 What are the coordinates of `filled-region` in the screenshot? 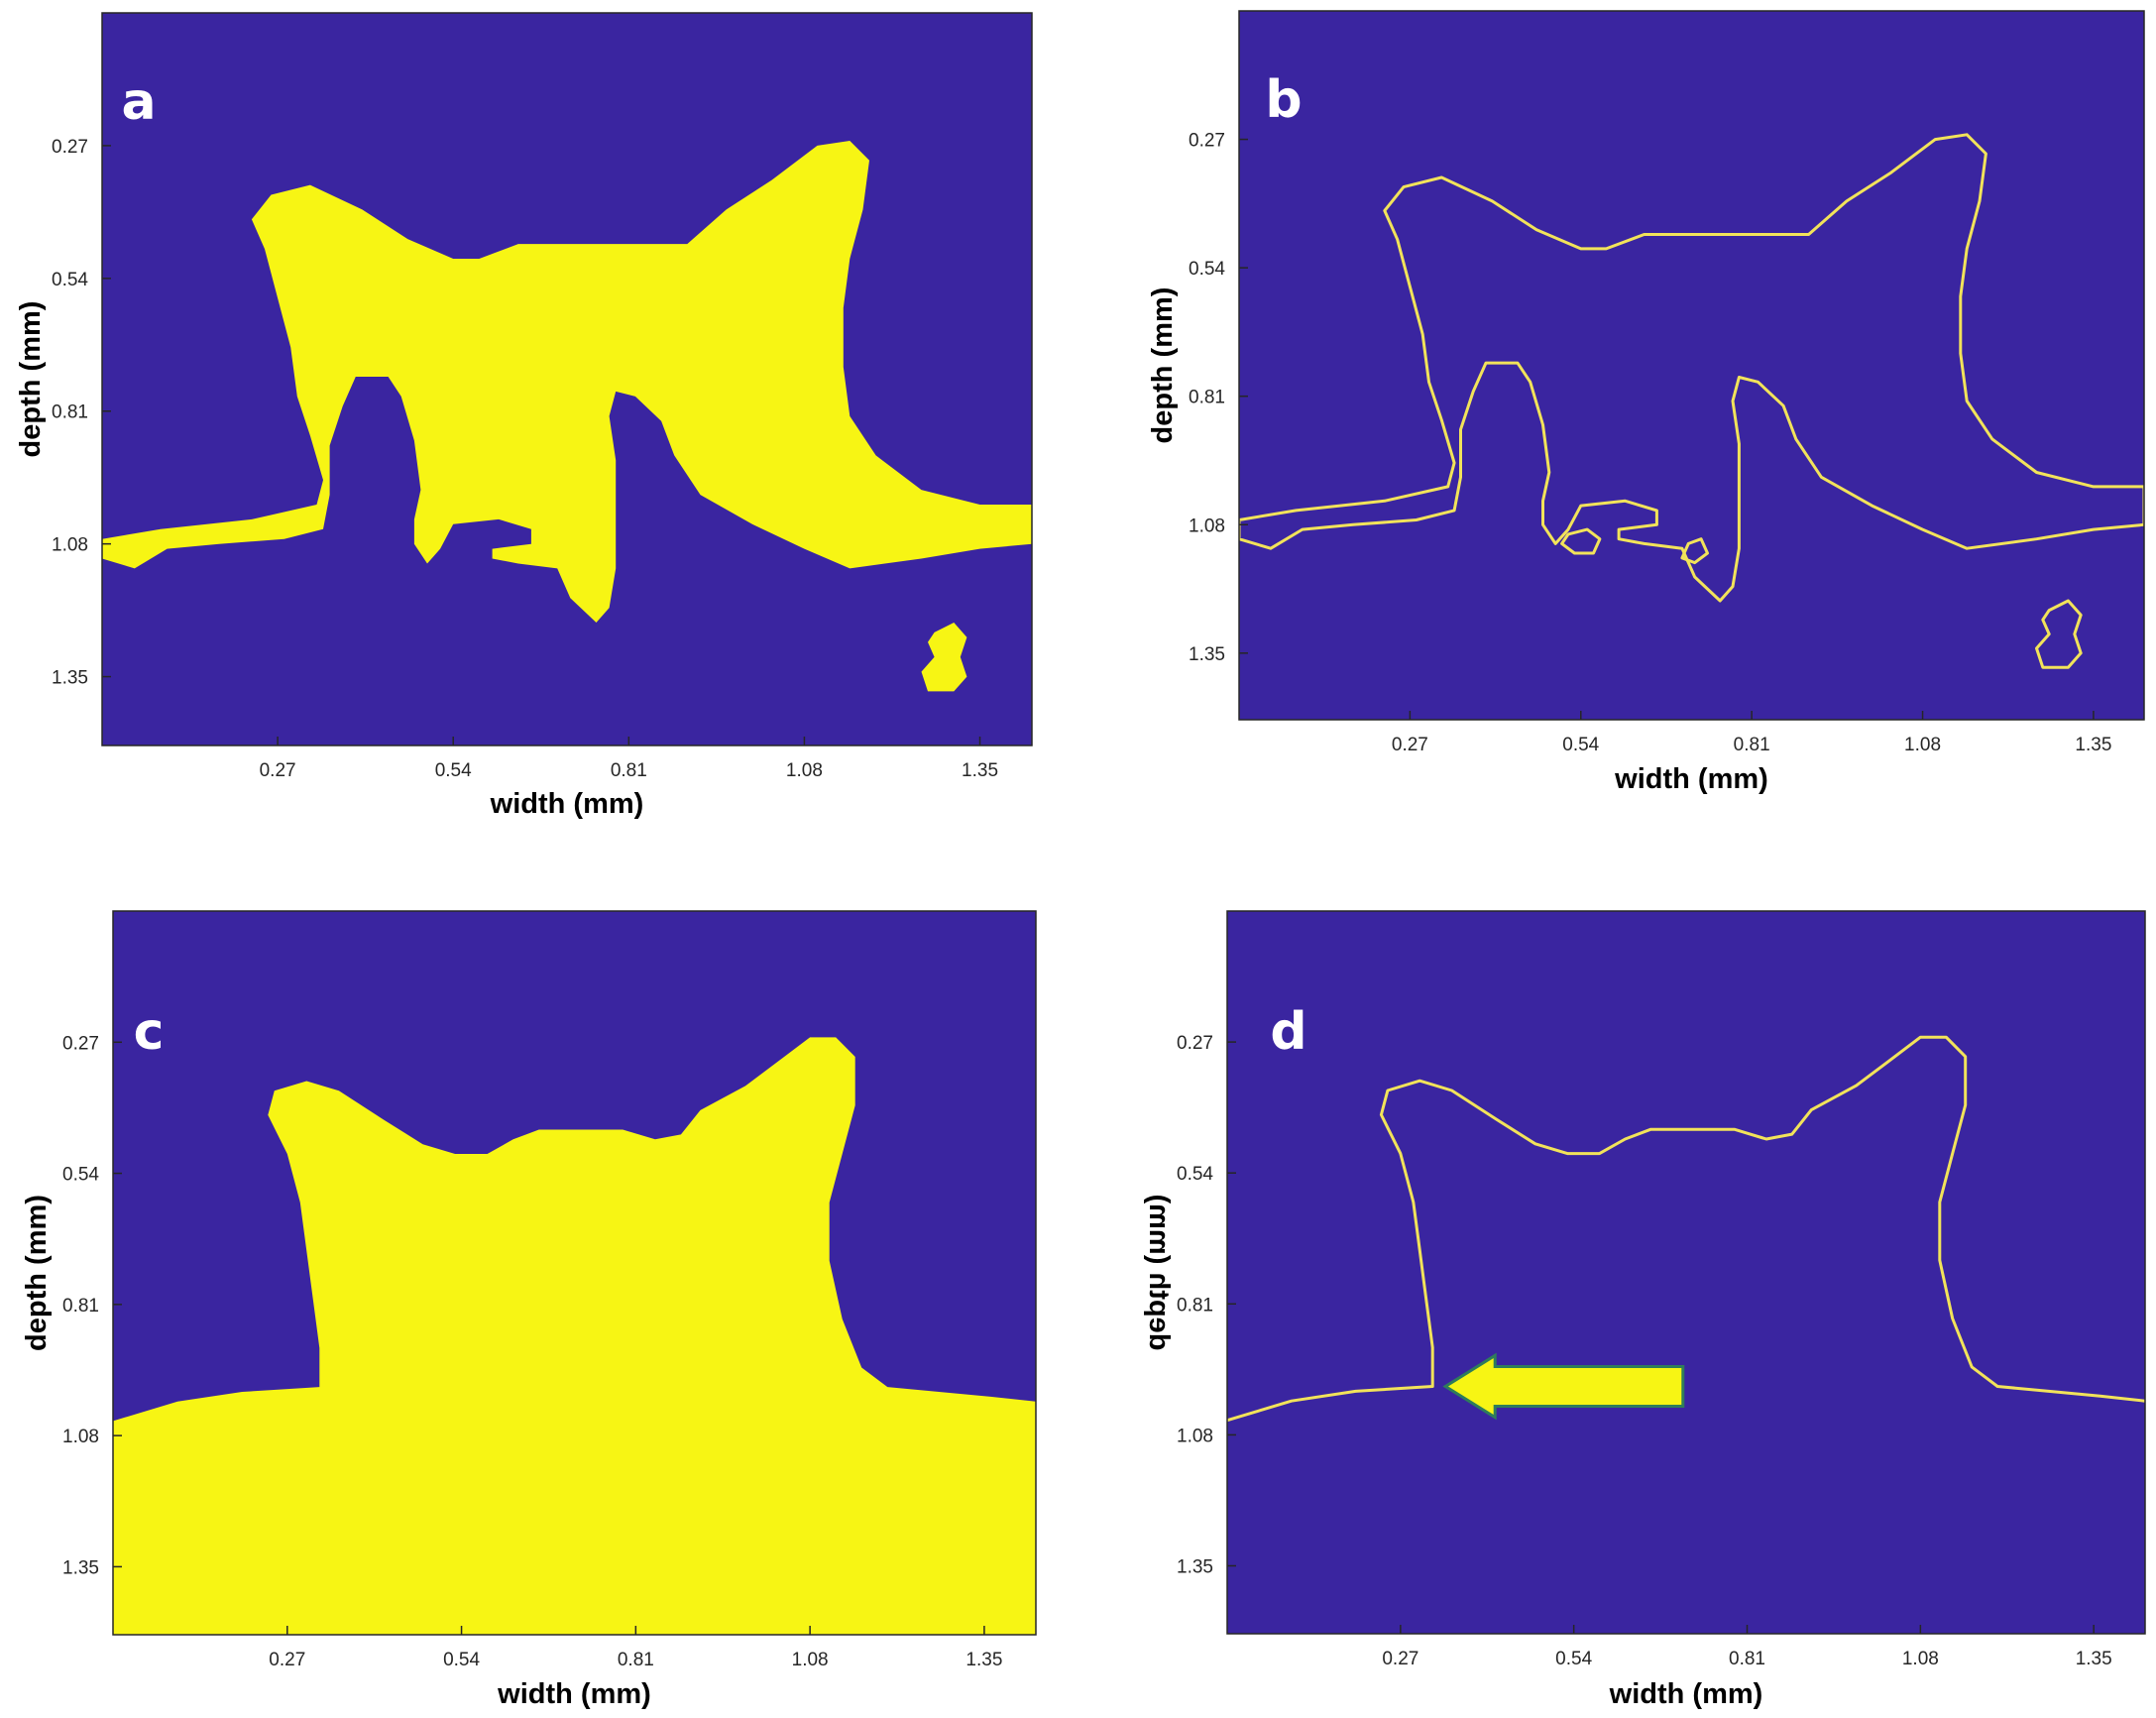 It's located at (574, 1336).